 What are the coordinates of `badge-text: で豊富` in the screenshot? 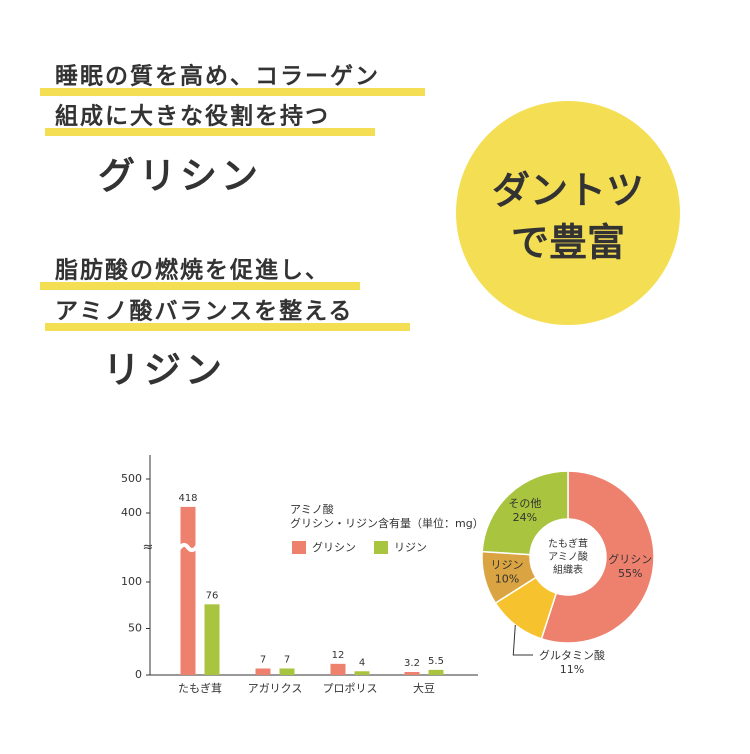 It's located at (568, 243).